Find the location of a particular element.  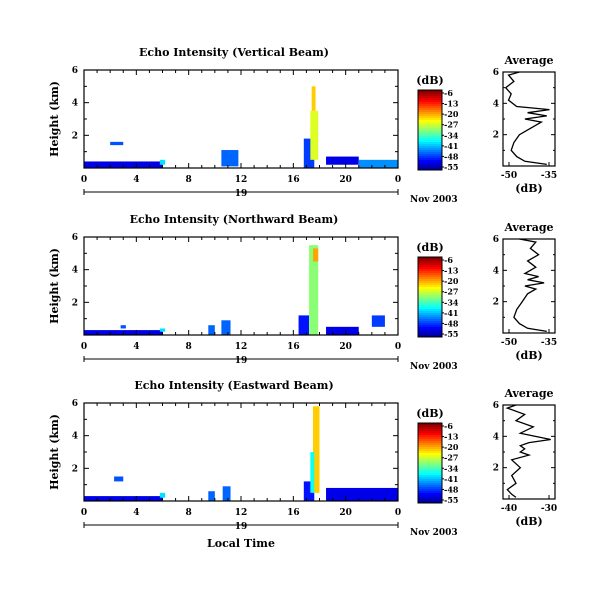

average-y-tick-label: 6 is located at coordinates (496, 240).